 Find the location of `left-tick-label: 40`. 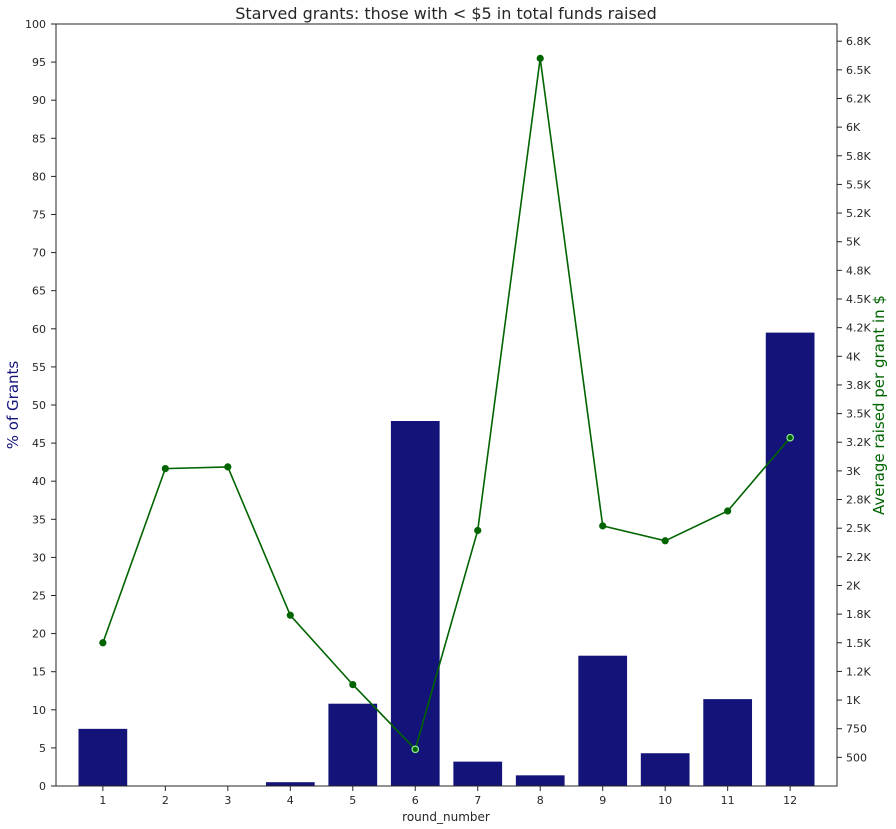

left-tick-label: 40 is located at coordinates (39, 481).